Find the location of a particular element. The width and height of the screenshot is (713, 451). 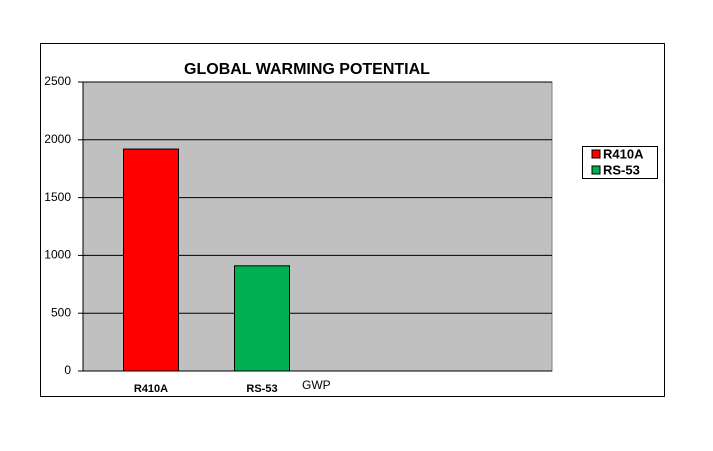

x-tick-label: RS-53 is located at coordinates (261, 389).